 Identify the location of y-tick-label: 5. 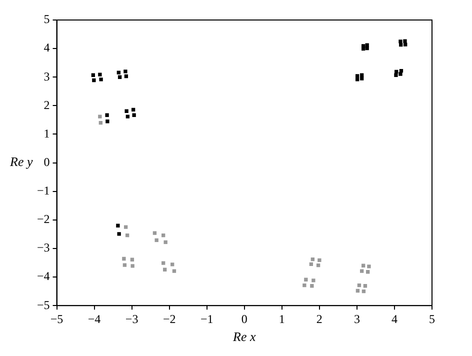
(47, 19).